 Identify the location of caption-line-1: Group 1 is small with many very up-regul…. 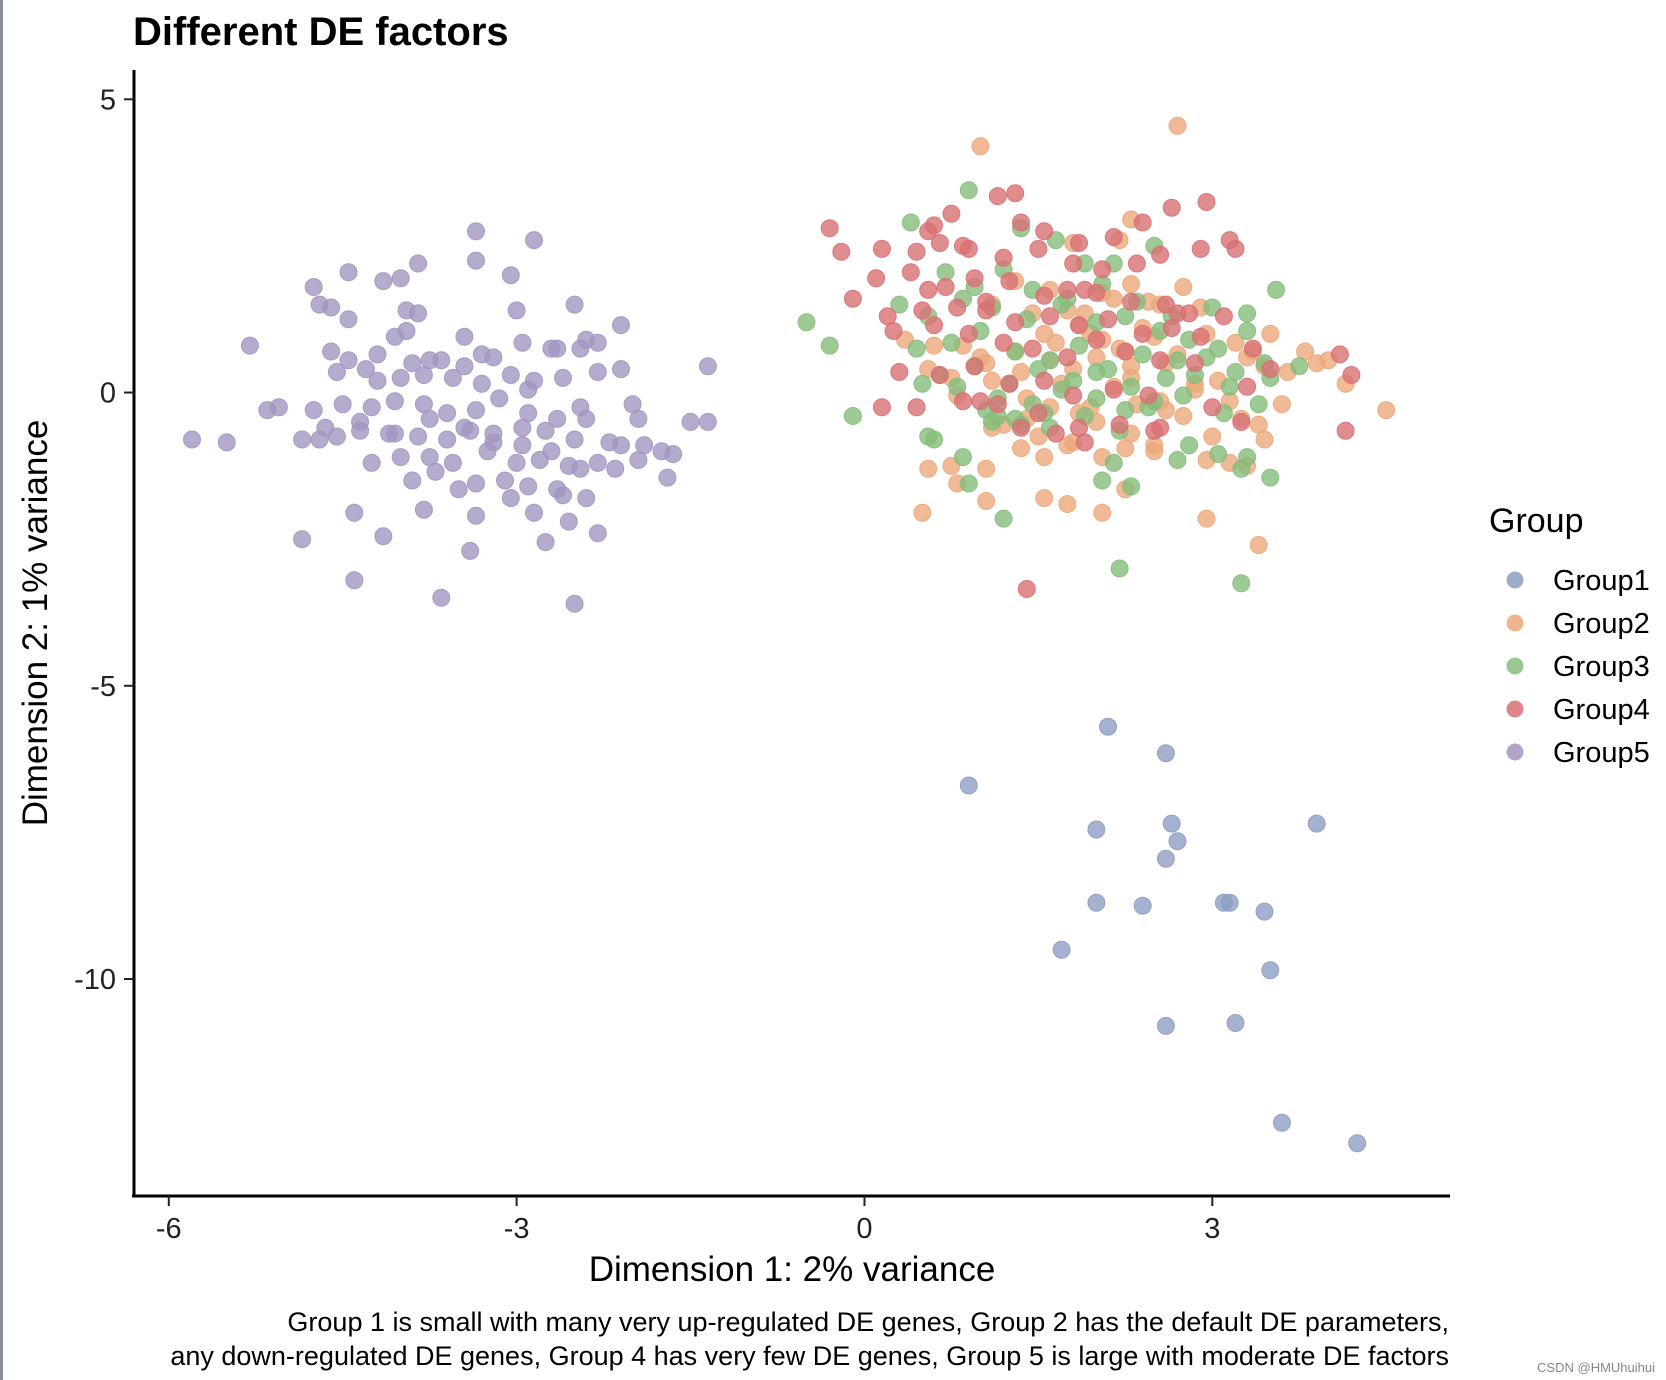
(868, 1322).